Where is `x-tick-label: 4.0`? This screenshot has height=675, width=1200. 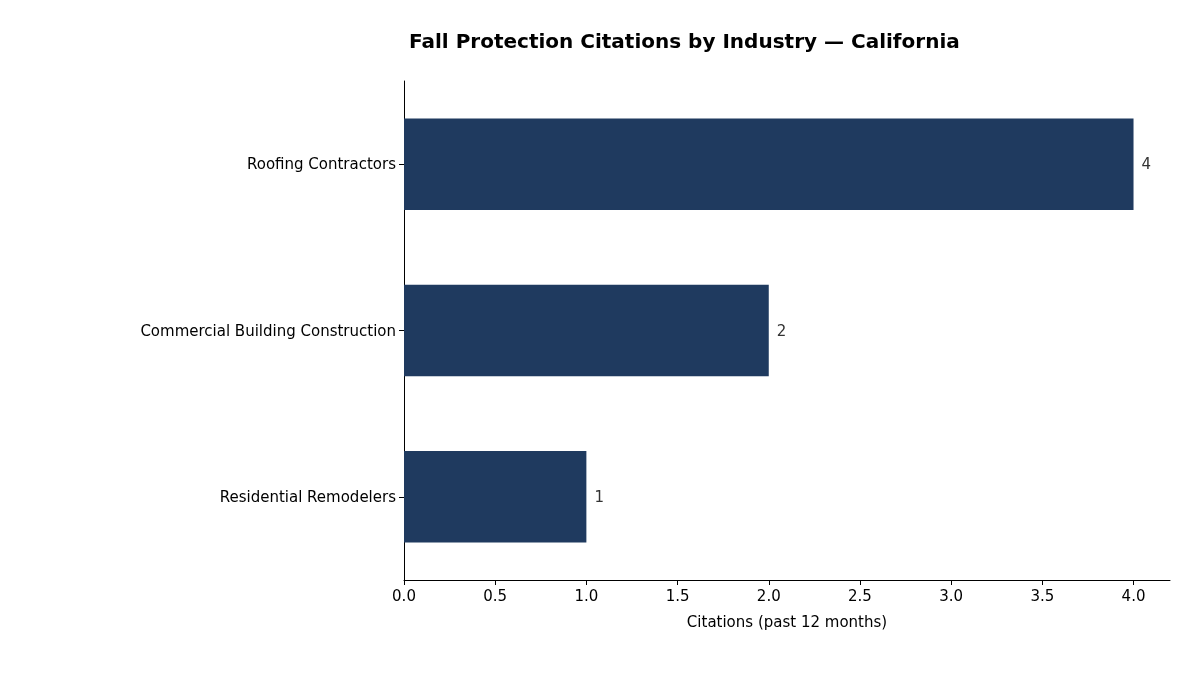 x-tick-label: 4.0 is located at coordinates (1133, 595).